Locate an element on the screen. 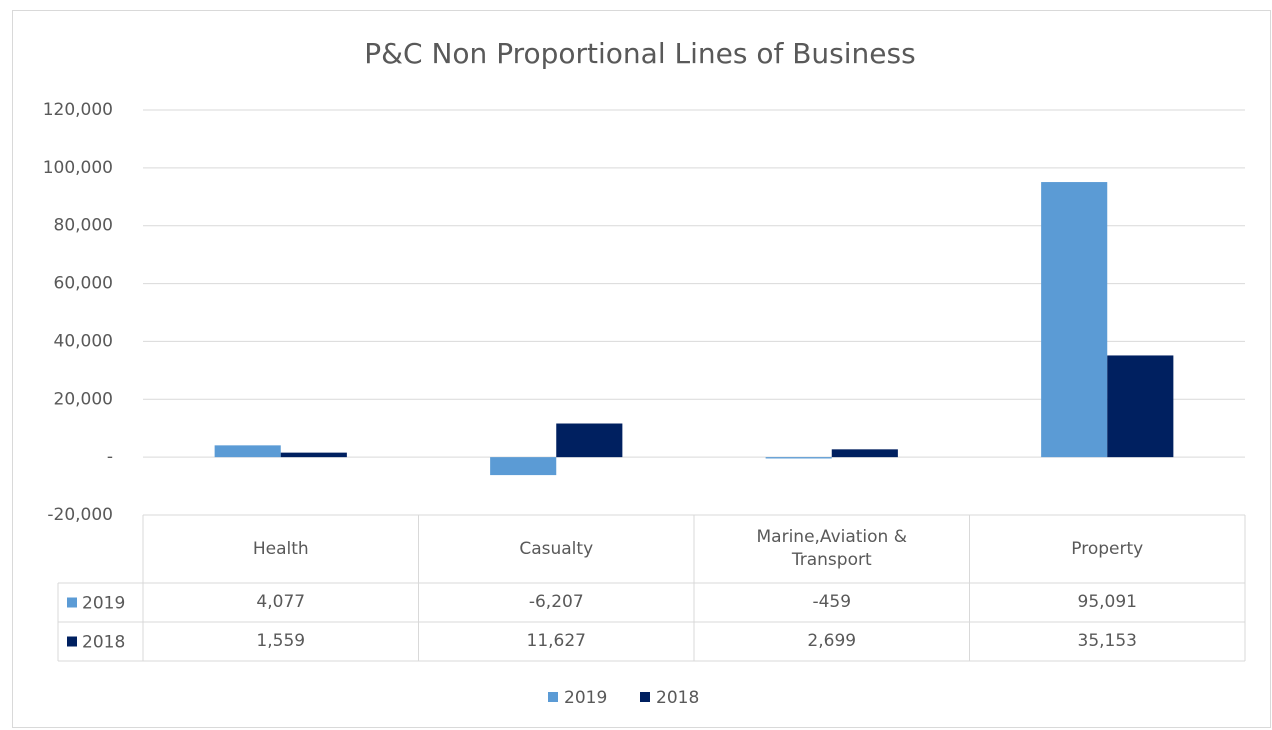  y-tick-label: -20,000 is located at coordinates (80, 515).